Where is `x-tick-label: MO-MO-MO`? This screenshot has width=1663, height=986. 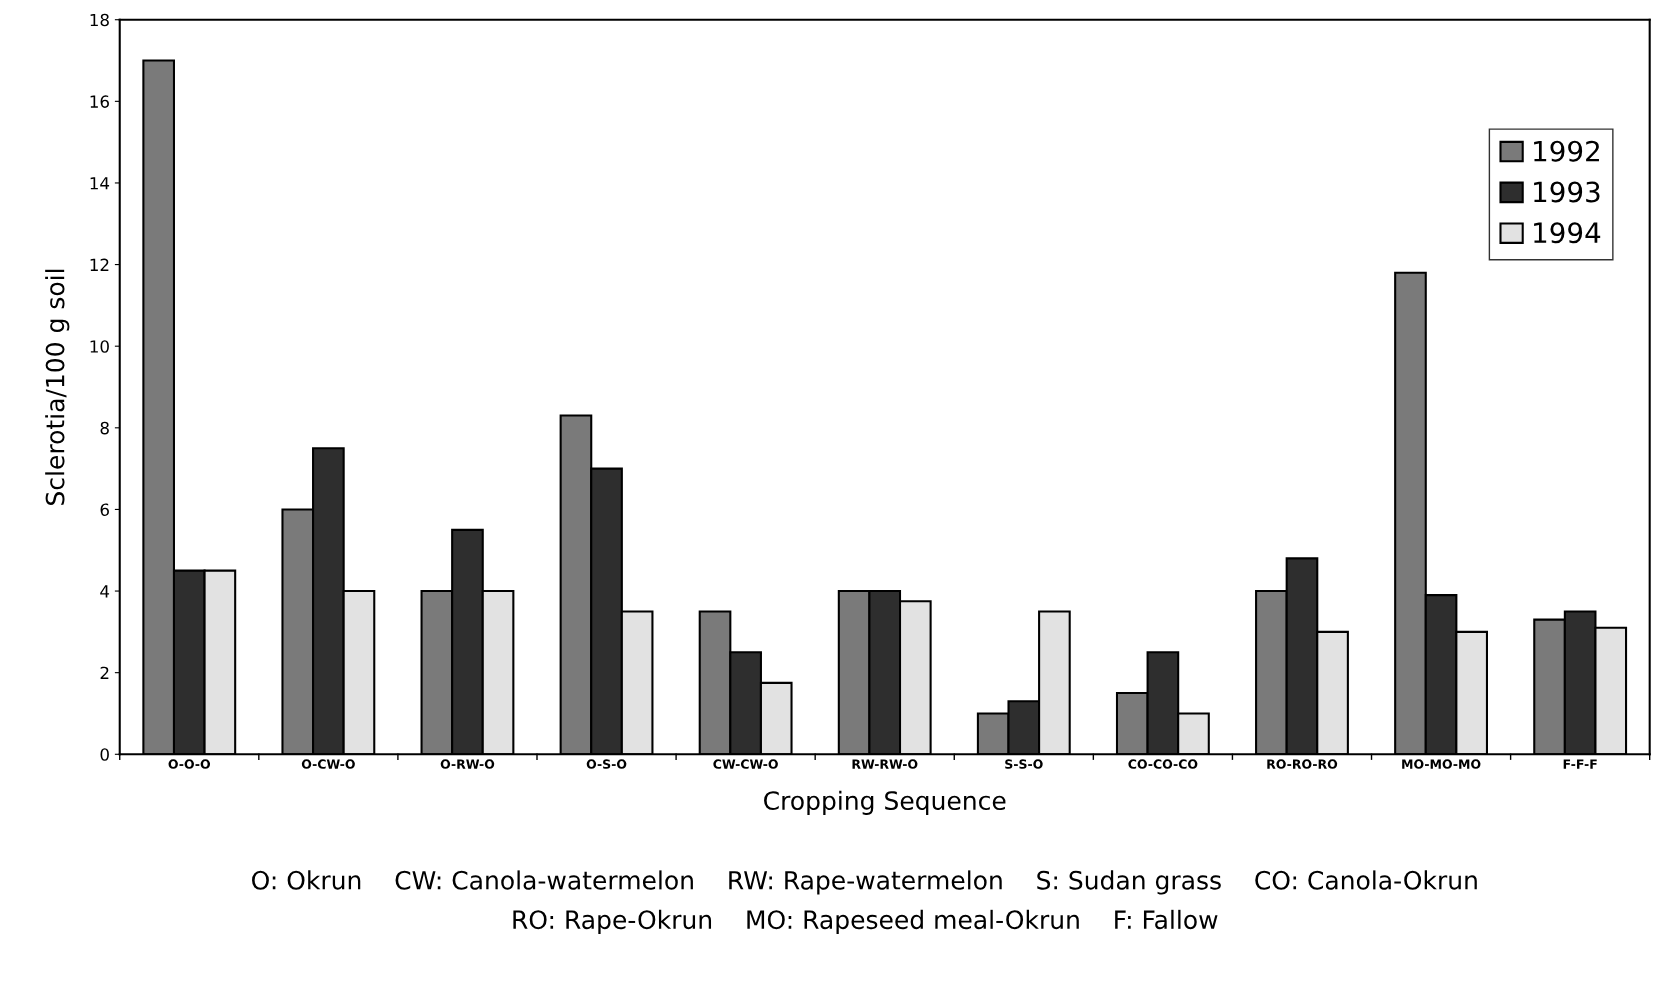 x-tick-label: MO-MO-MO is located at coordinates (1441, 764).